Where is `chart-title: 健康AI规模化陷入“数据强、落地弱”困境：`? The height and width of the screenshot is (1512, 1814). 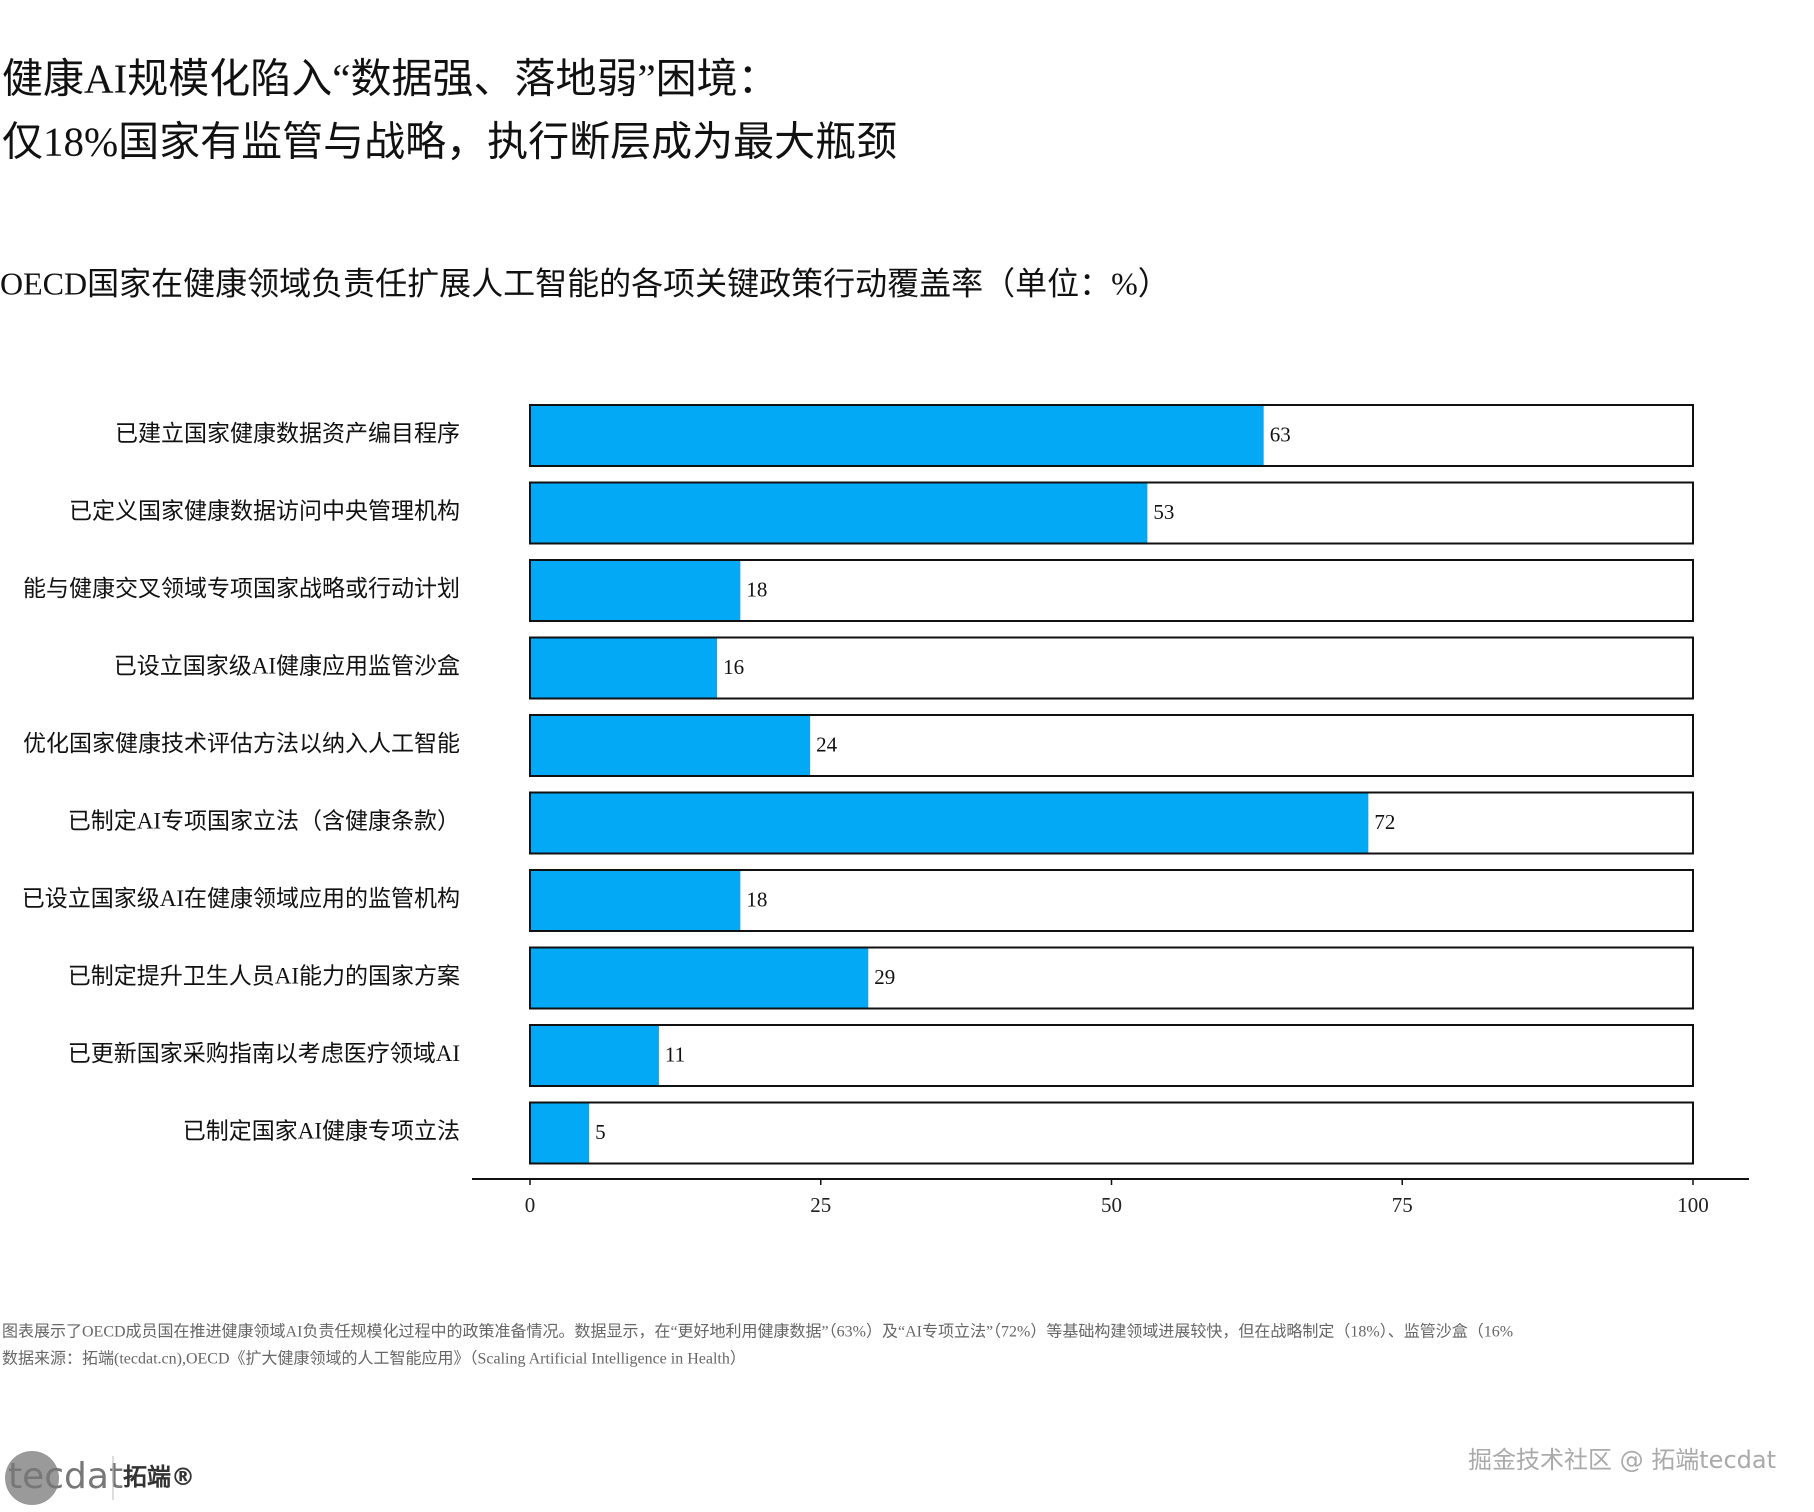 chart-title: 健康AI规模化陷入“数据强、落地弱”困境： is located at coordinates (390, 78).